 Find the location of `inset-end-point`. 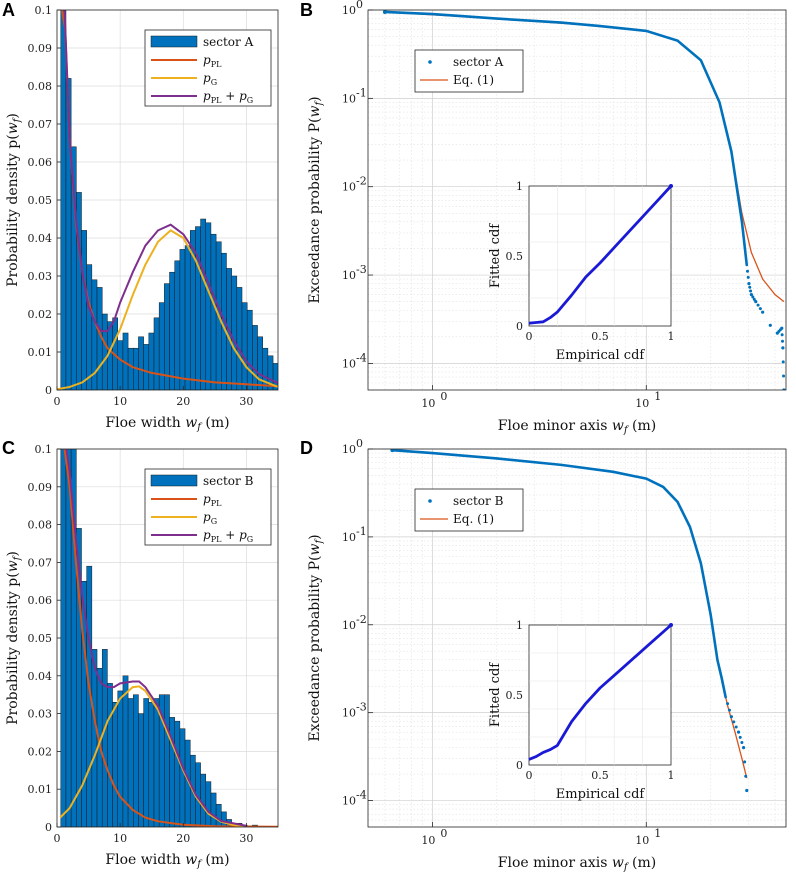

inset-end-point is located at coordinates (671, 186).